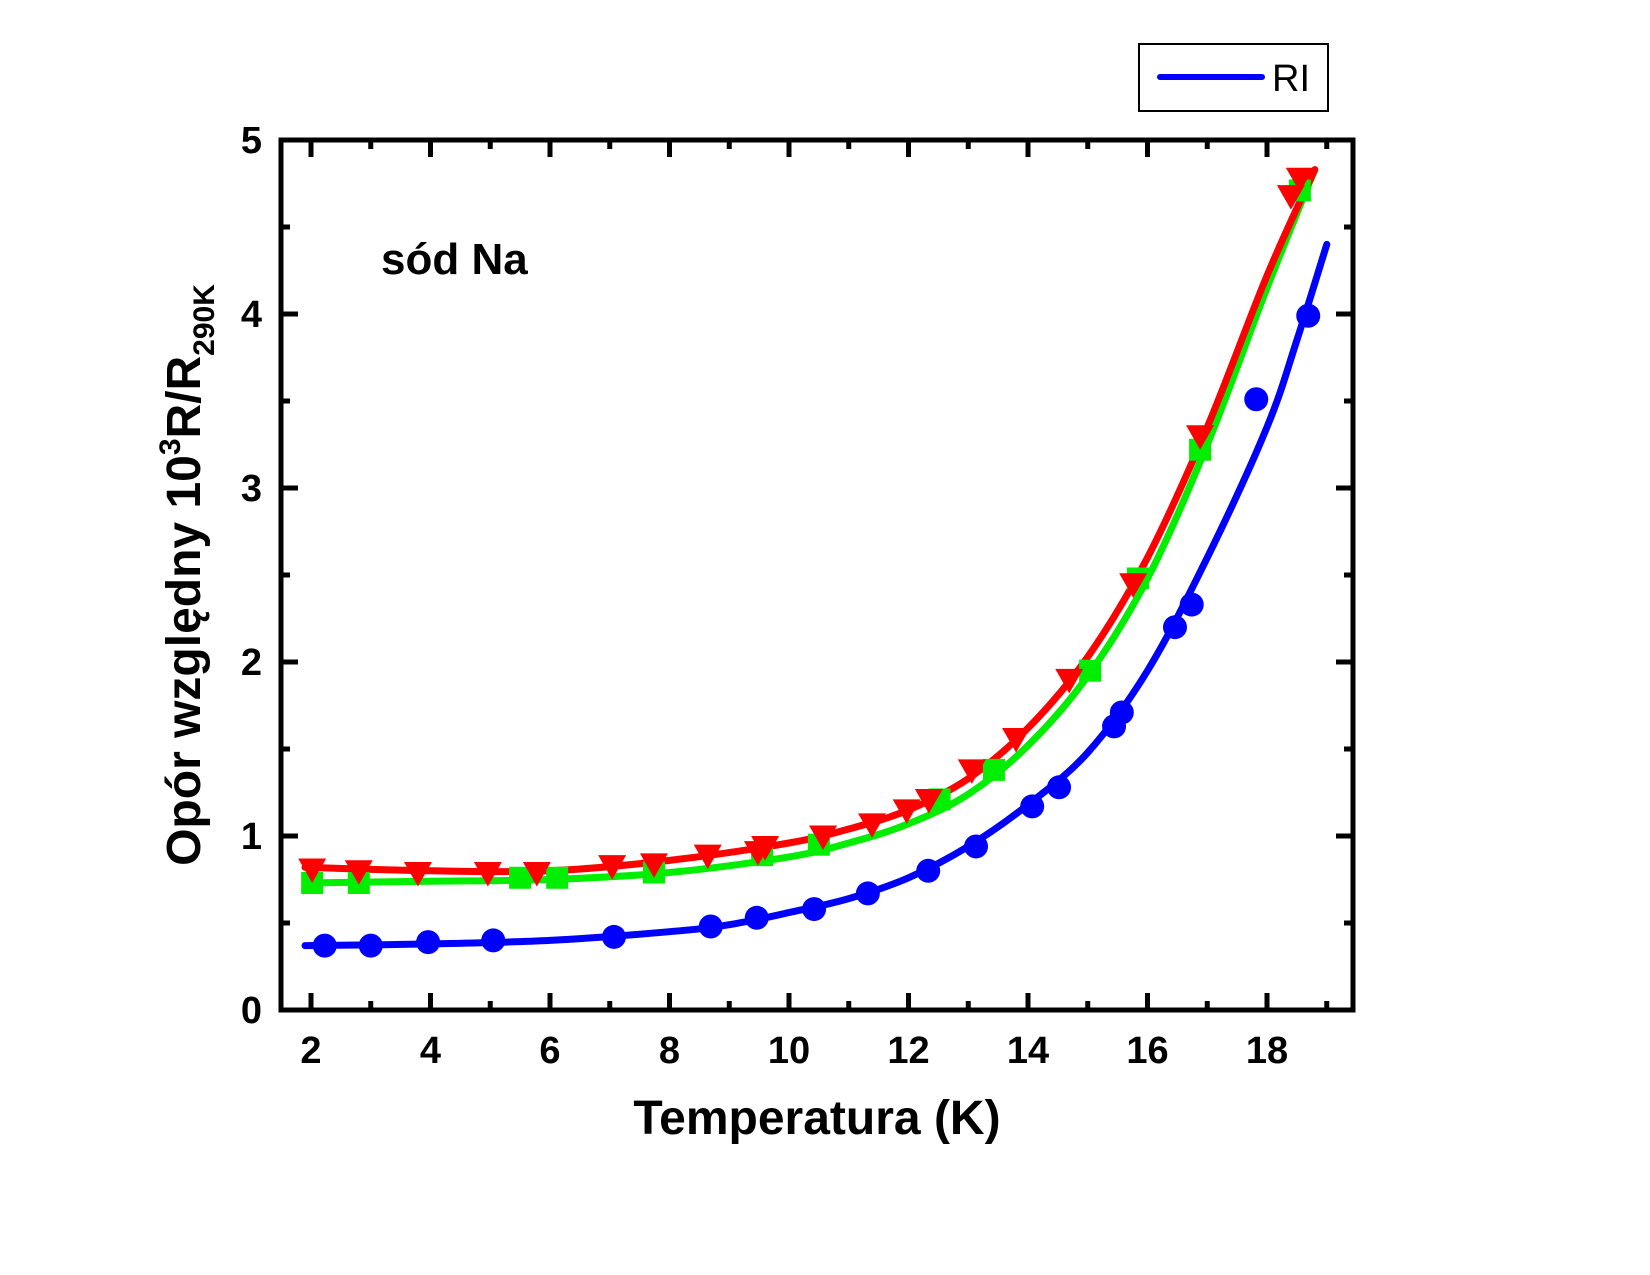 This screenshot has height=1275, width=1650. What do you see at coordinates (1233, 77) in the screenshot?
I see `legend: RI` at bounding box center [1233, 77].